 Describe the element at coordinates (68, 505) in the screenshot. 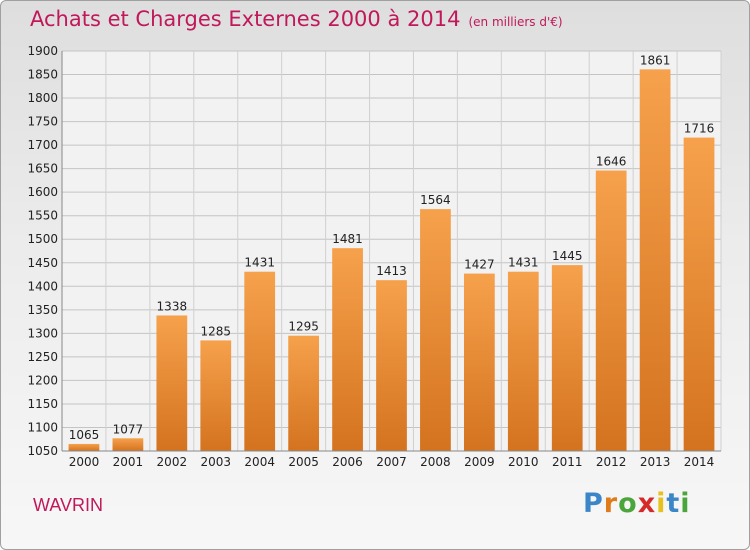

I see `place-name: WAVRIN` at that location.